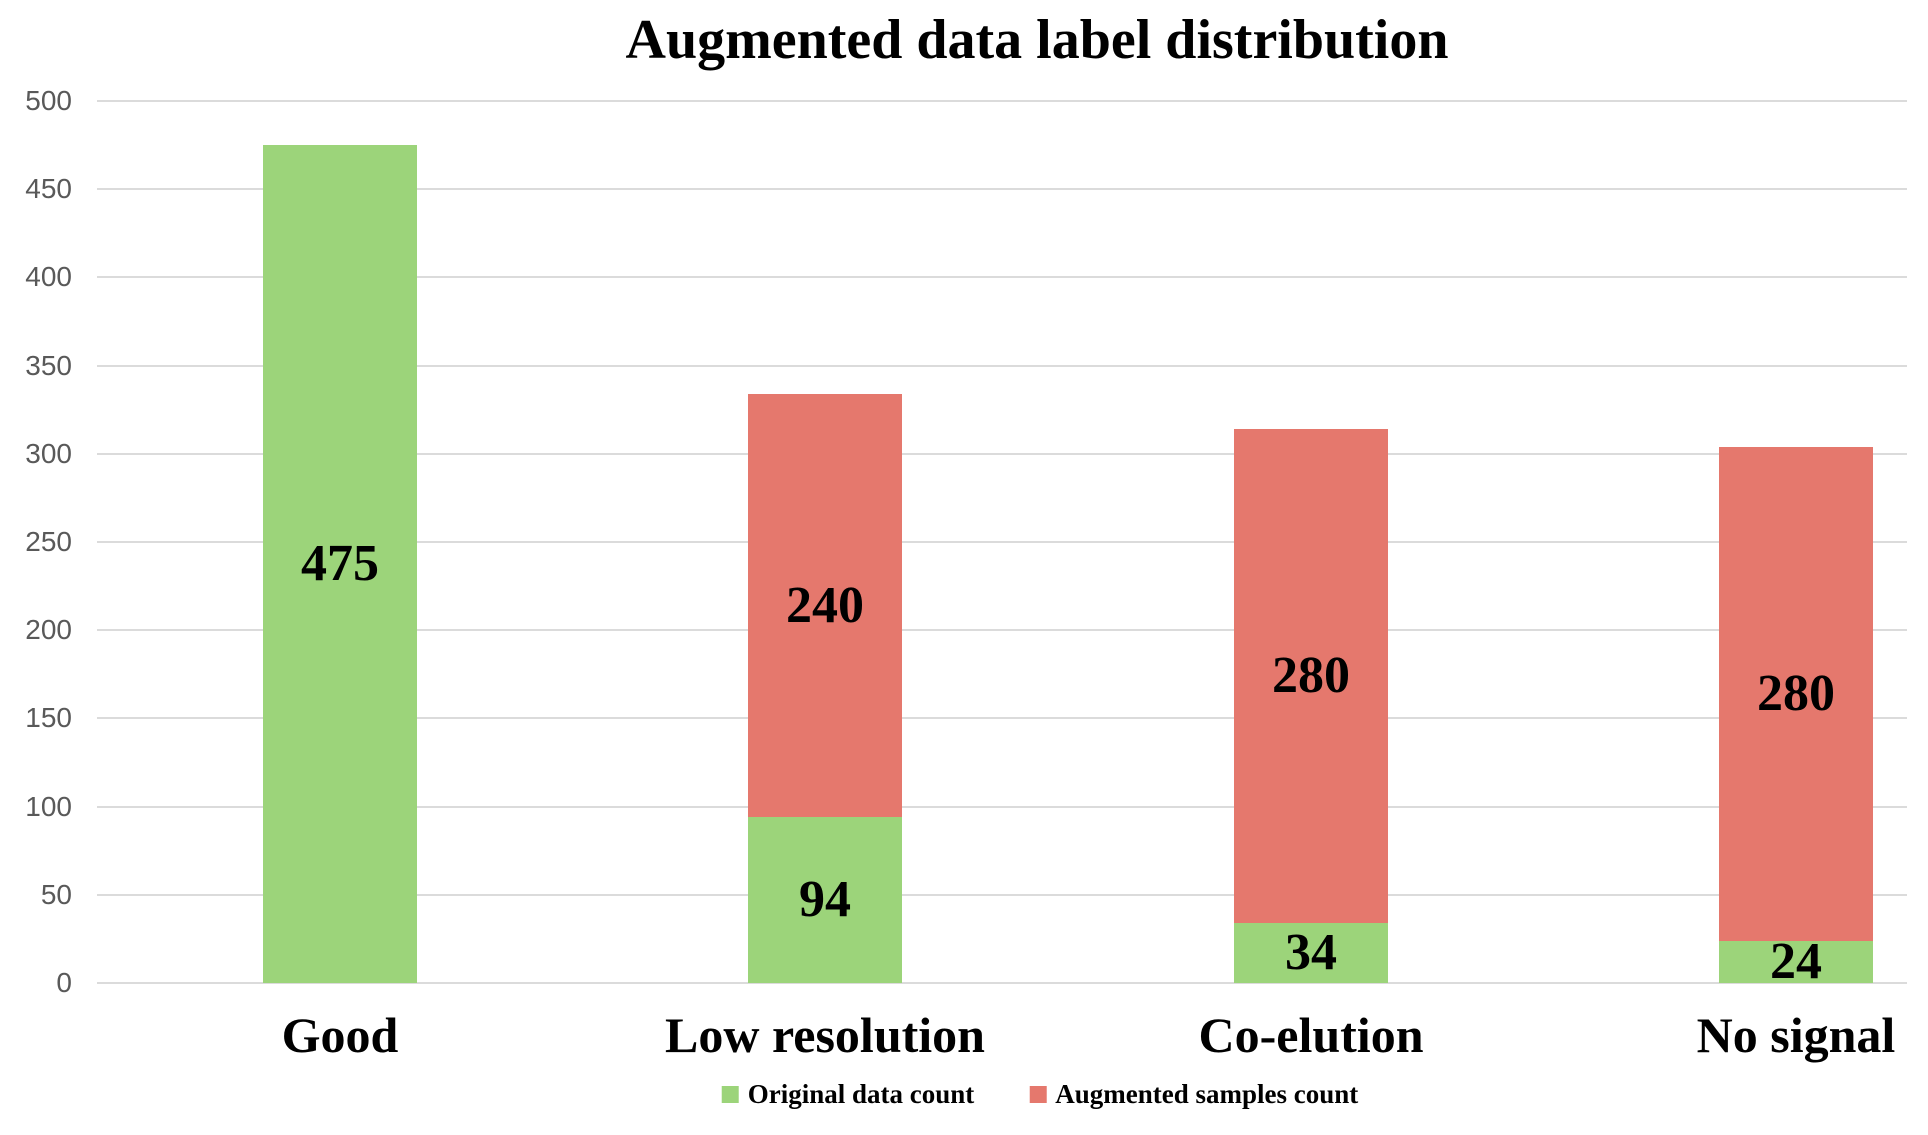  I want to click on y-tick-label-150: 150, so click(48, 717).